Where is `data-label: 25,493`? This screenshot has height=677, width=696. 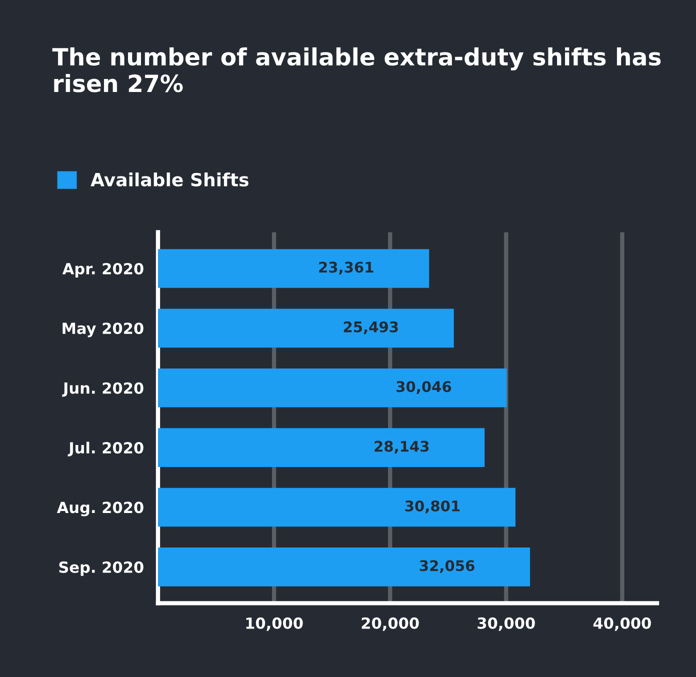
data-label: 25,493 is located at coordinates (371, 327).